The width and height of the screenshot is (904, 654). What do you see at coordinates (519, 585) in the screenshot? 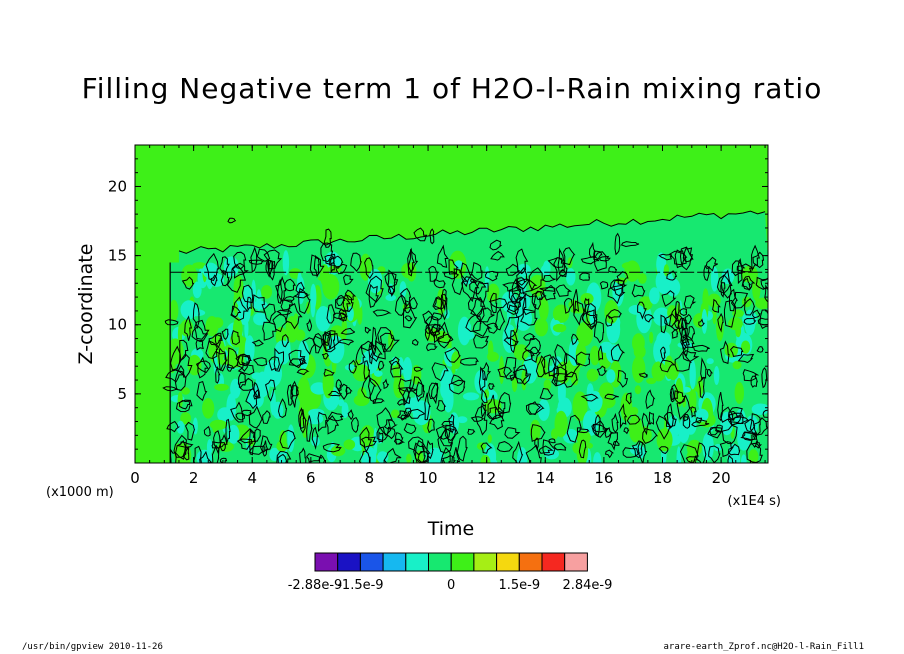
I see `colorbar-label: 1.5e-9` at bounding box center [519, 585].